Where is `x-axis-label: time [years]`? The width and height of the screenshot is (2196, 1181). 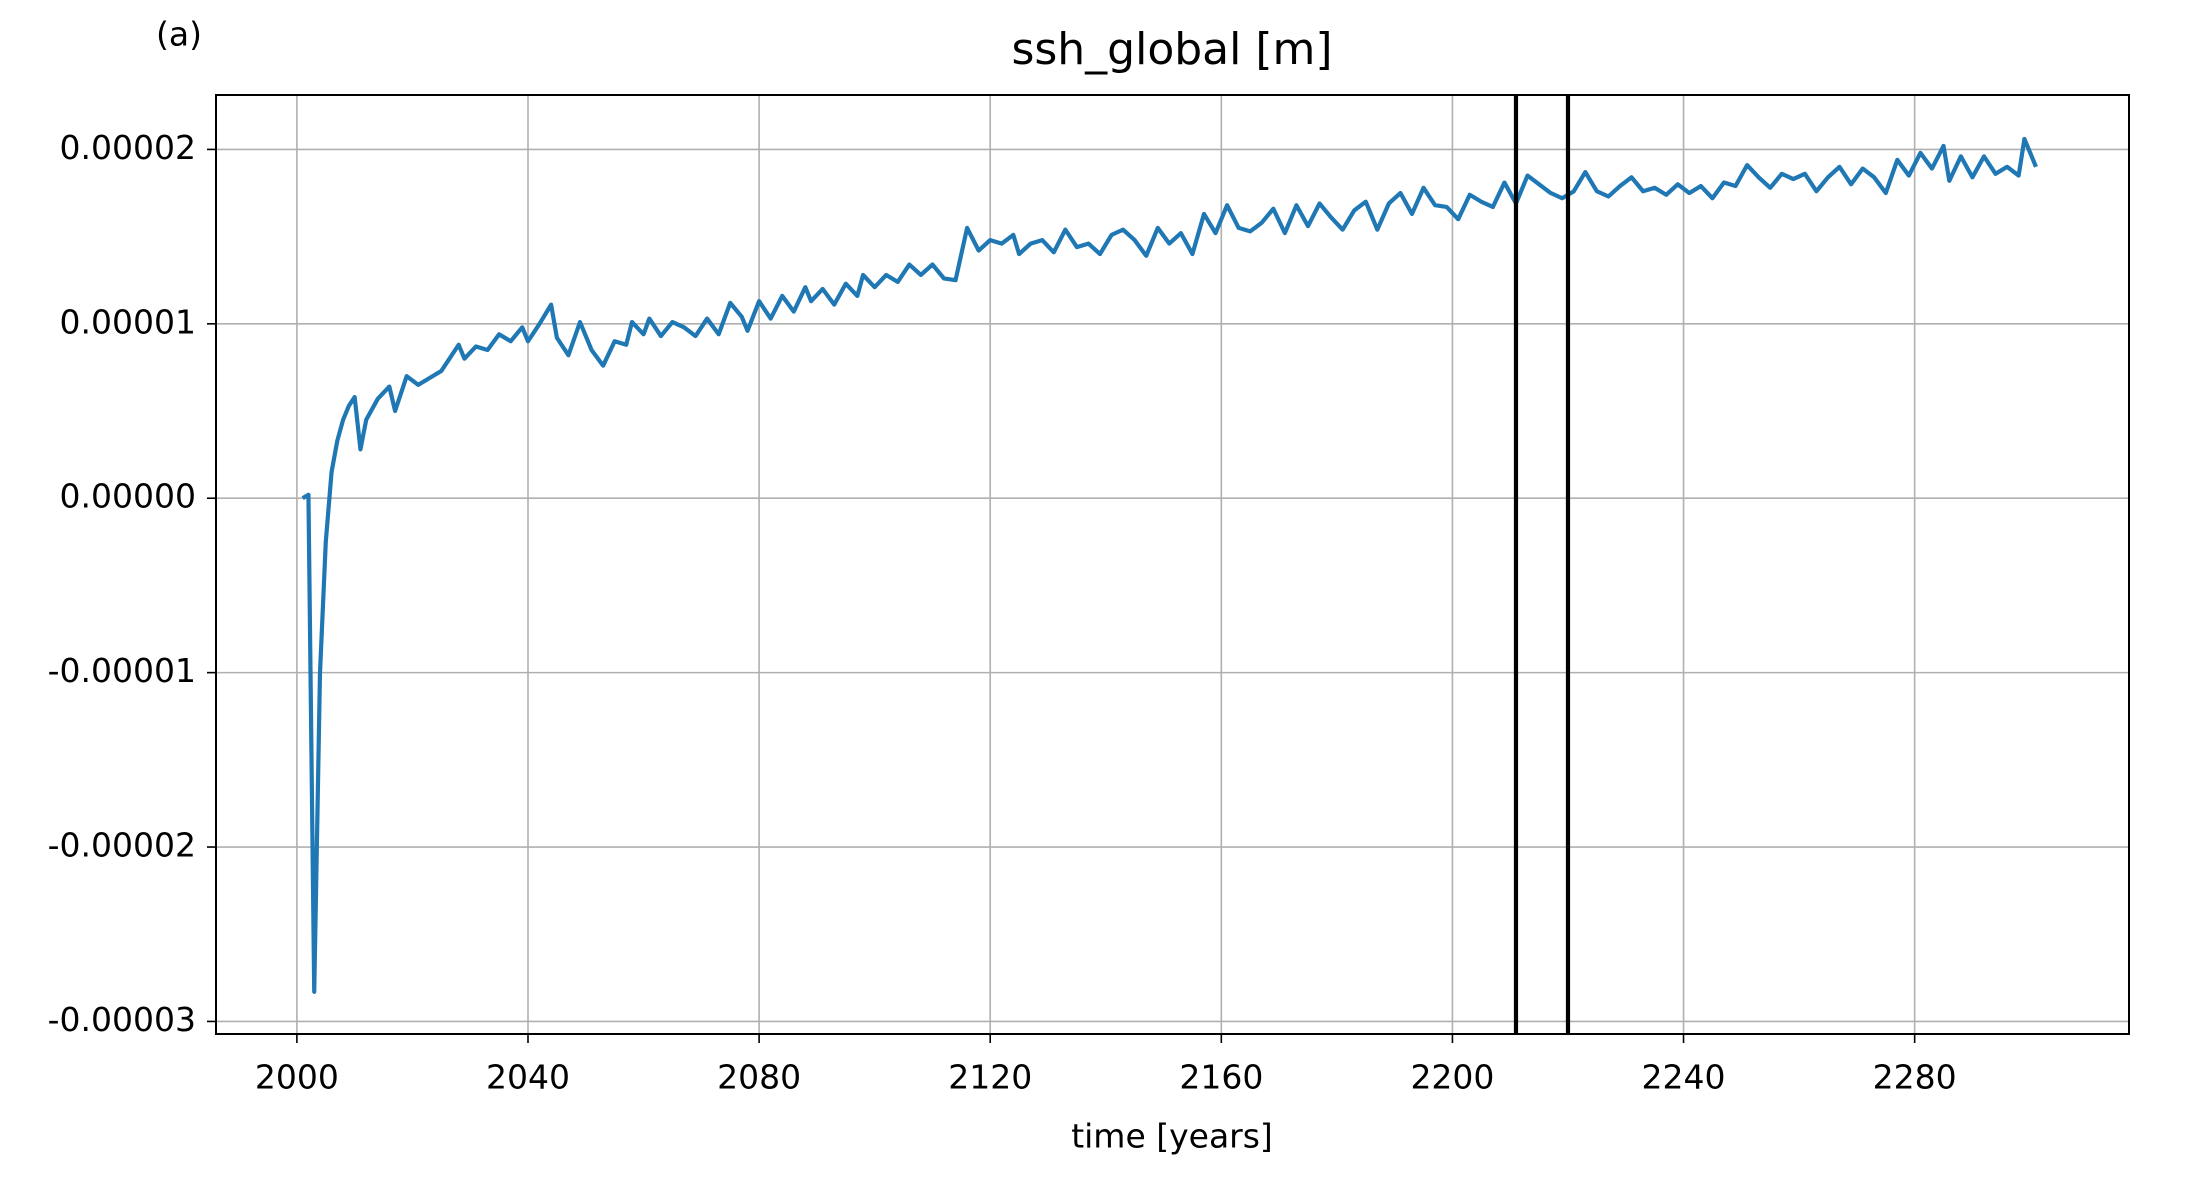
x-axis-label: time [years] is located at coordinates (1172, 1136).